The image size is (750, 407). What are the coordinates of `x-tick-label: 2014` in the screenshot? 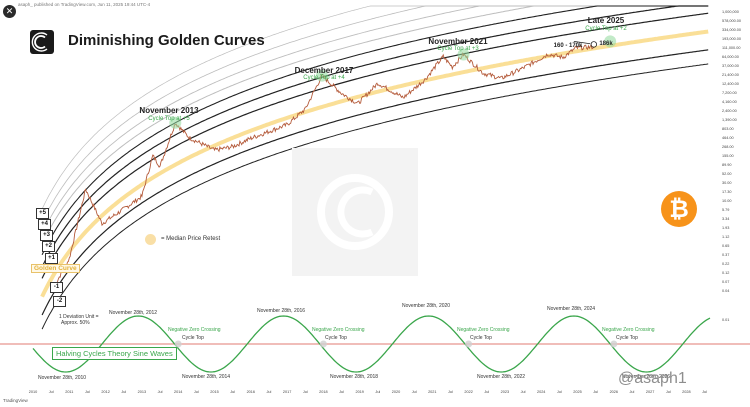 It's located at (178, 392).